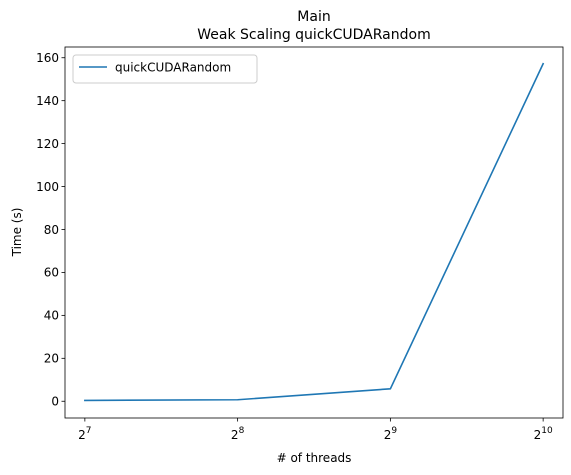 This screenshot has width=571, height=475. What do you see at coordinates (47, 187) in the screenshot?
I see `y-tick-label: 100` at bounding box center [47, 187].